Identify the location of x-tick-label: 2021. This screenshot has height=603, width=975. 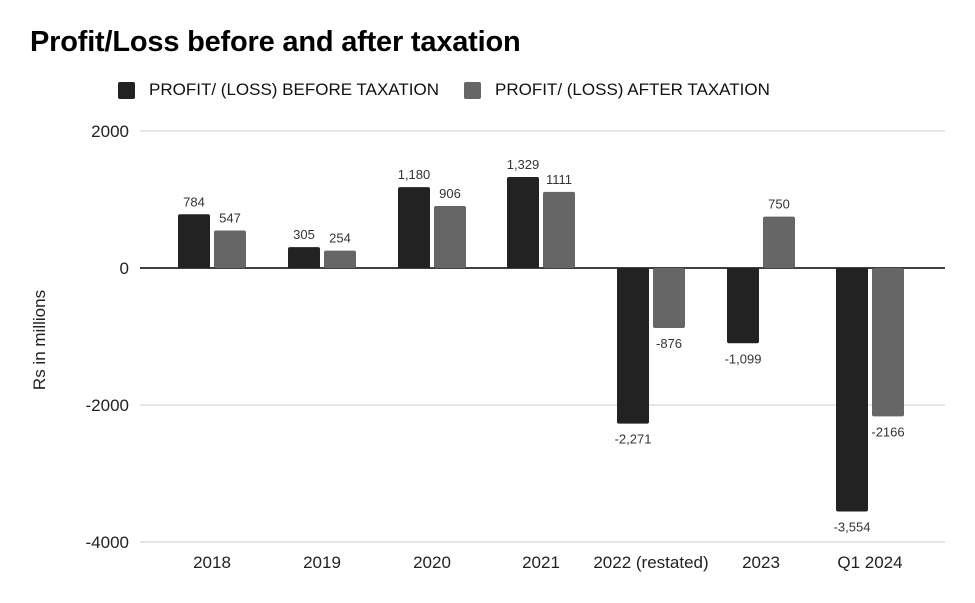
(541, 562).